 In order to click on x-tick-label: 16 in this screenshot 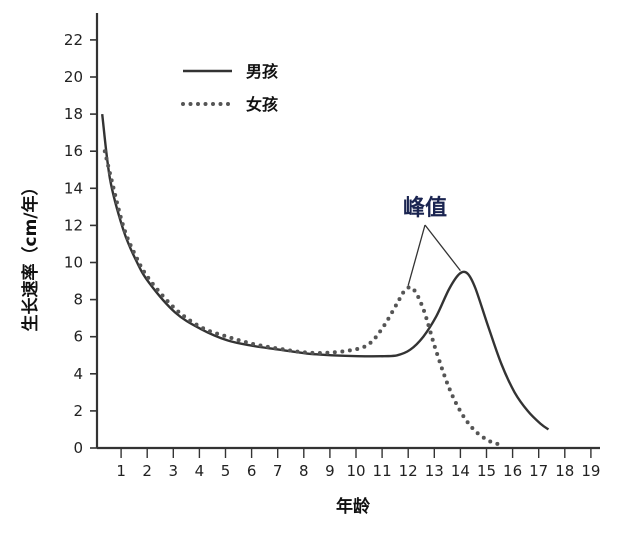, I will do `click(512, 471)`.